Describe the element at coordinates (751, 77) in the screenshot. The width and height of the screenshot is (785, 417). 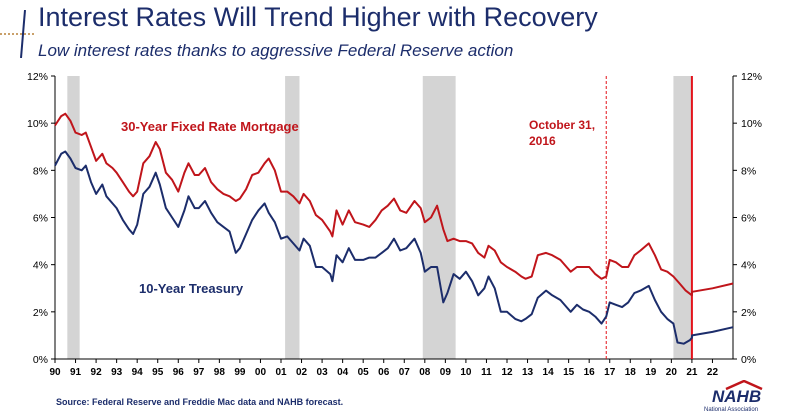
I see `y-tick-label-right: 12%` at that location.